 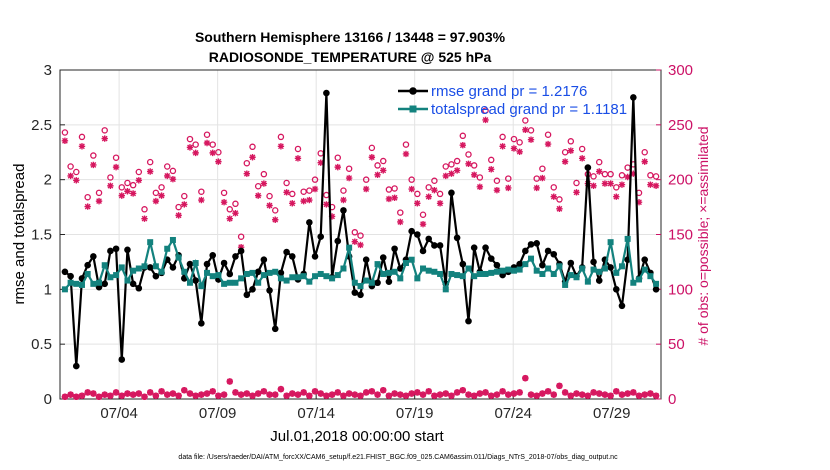 I want to click on x-tick-label: 07/04, so click(x=119, y=413).